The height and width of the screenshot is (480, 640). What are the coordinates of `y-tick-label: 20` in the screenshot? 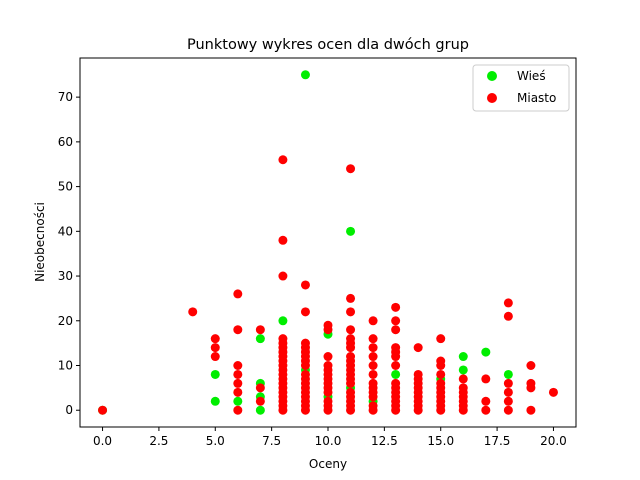 It's located at (65, 321).